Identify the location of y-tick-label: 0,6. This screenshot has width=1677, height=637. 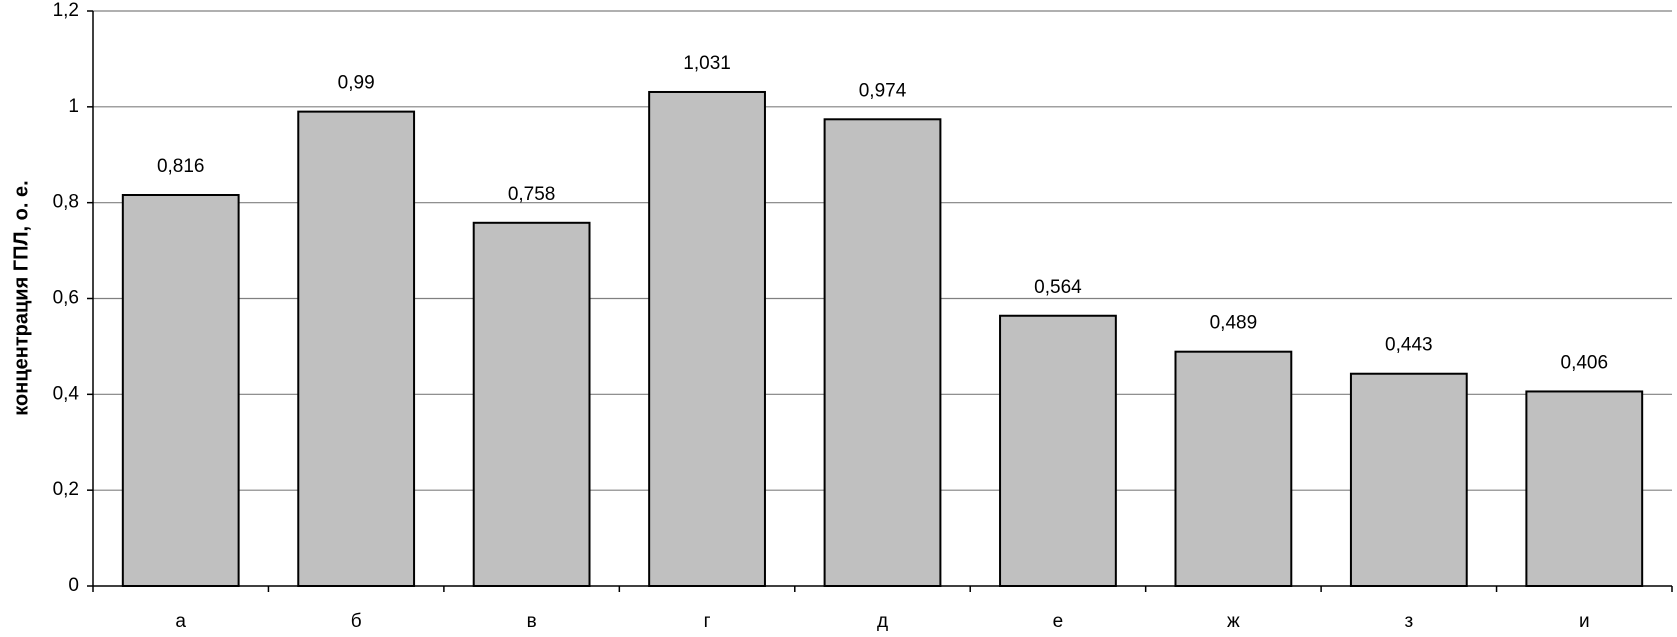
(66, 298).